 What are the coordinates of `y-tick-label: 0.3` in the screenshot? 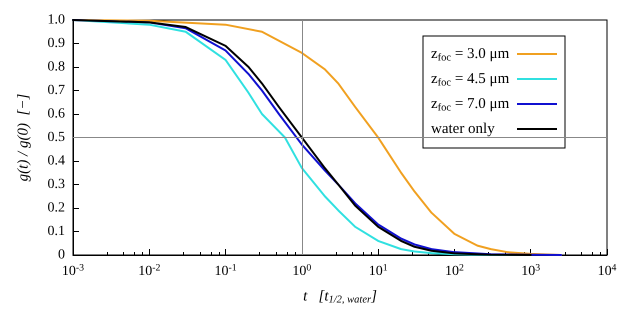 It's located at (56, 184).